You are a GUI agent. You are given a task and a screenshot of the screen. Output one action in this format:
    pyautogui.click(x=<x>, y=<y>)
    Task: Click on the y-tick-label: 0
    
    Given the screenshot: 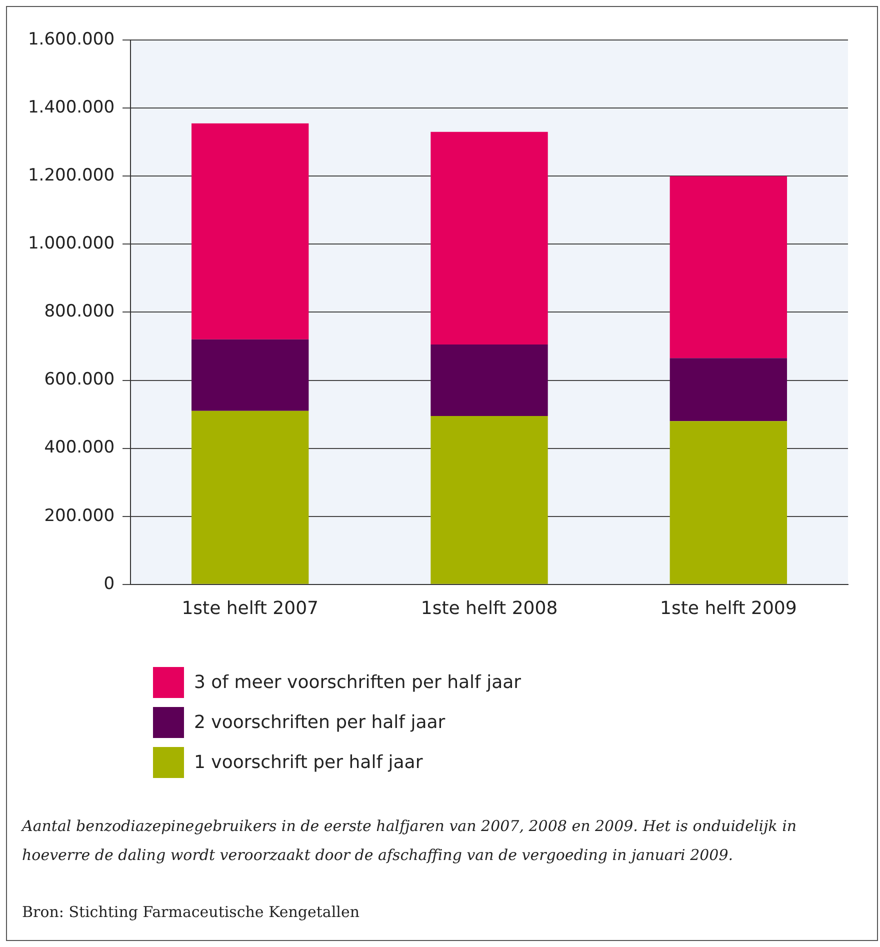 What is the action you would take?
    pyautogui.click(x=109, y=584)
    